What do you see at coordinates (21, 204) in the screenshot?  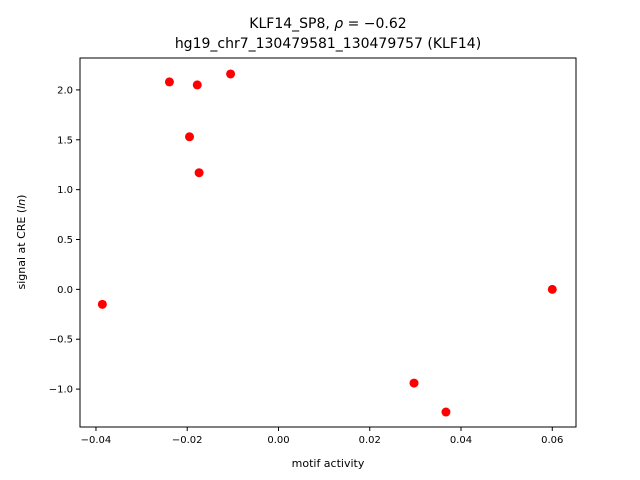 I see `ln-symbol: ln` at bounding box center [21, 204].